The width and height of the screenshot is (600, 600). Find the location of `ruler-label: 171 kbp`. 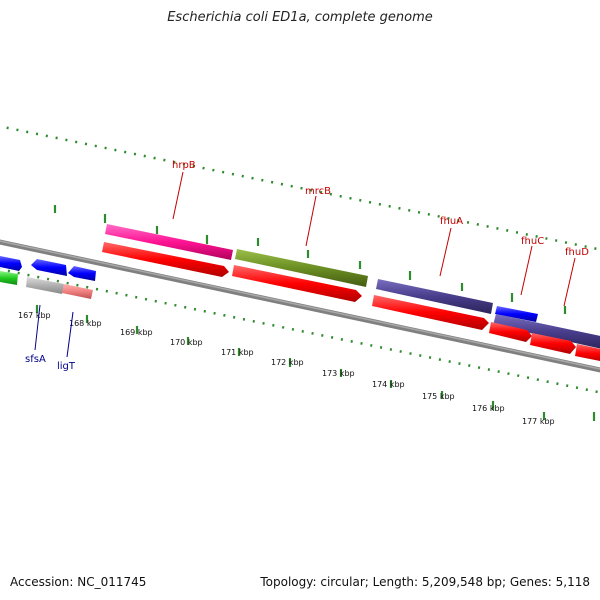

ruler-label: 171 kbp is located at coordinates (237, 352).